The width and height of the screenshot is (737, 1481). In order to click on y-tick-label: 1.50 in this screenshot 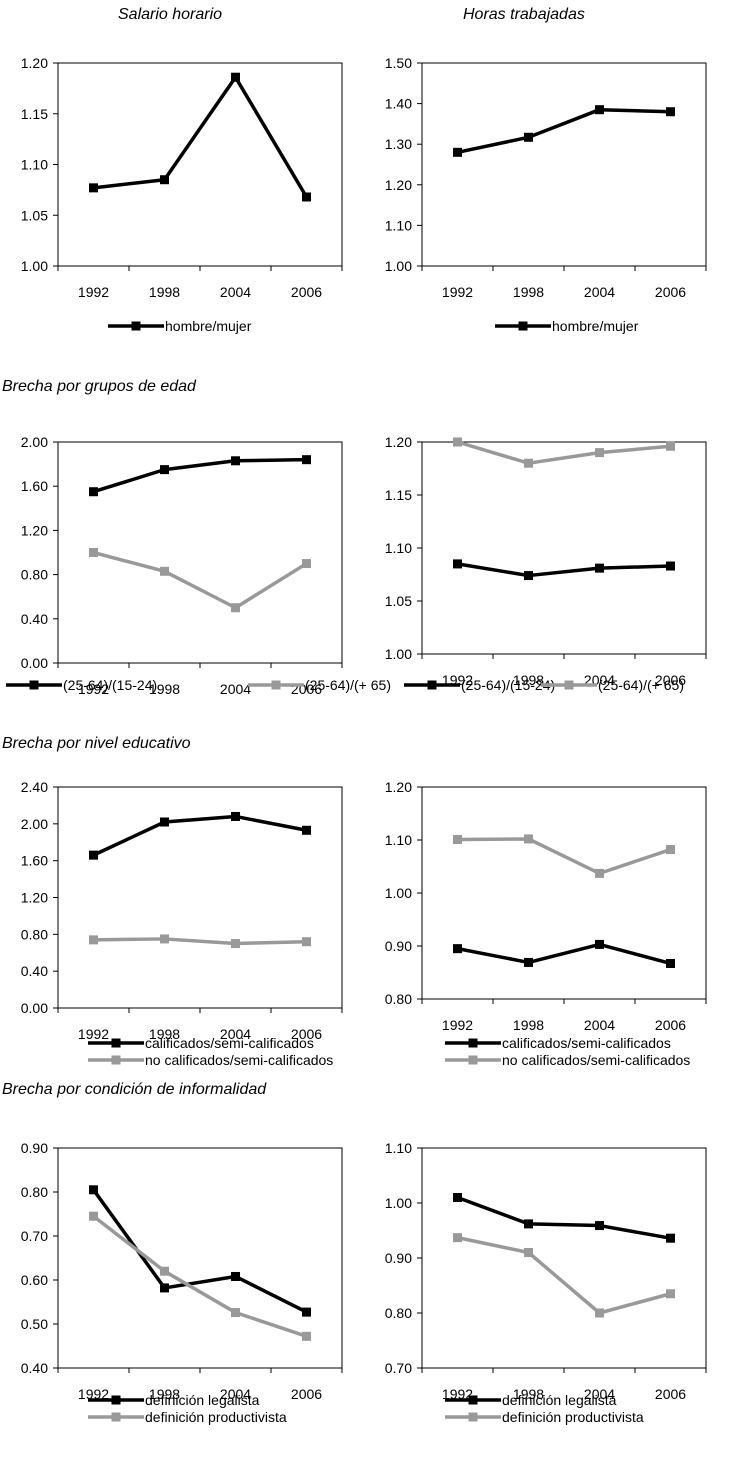, I will do `click(398, 63)`.